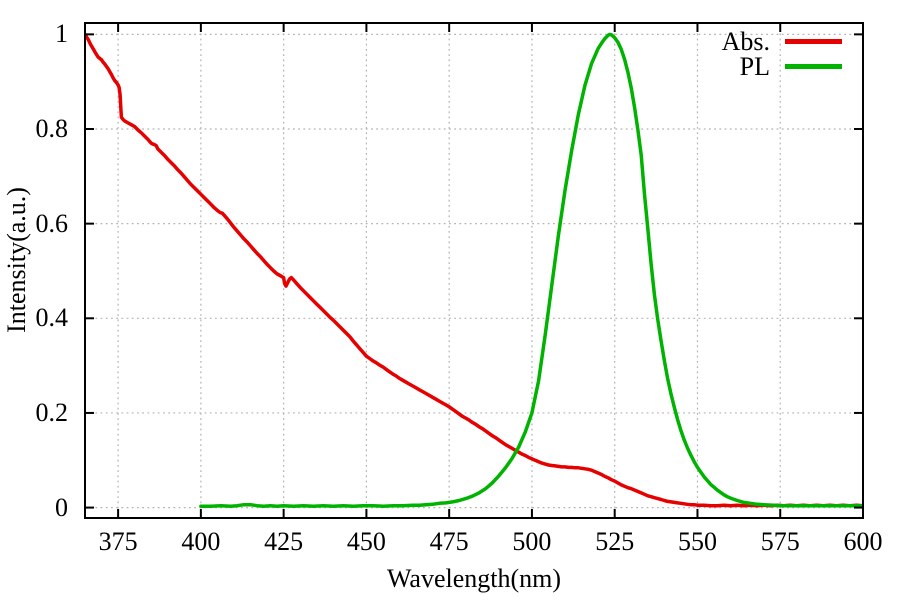  Describe the element at coordinates (782, 66) in the screenshot. I see `legend-item-pl: PL` at that location.